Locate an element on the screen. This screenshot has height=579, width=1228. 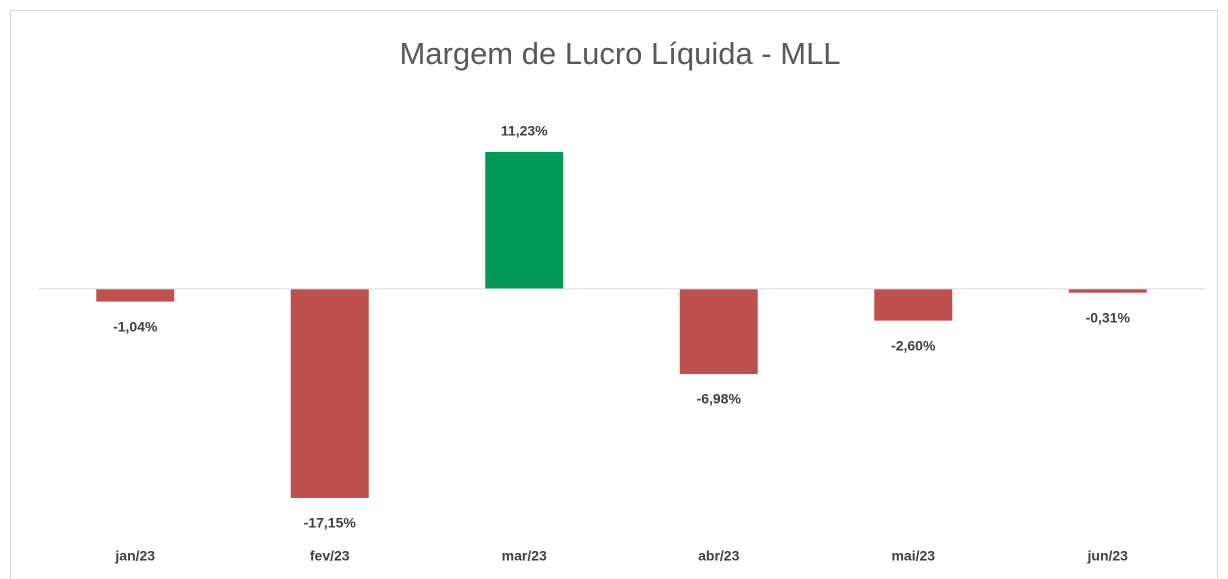
data-label: -2,60% is located at coordinates (913, 345).